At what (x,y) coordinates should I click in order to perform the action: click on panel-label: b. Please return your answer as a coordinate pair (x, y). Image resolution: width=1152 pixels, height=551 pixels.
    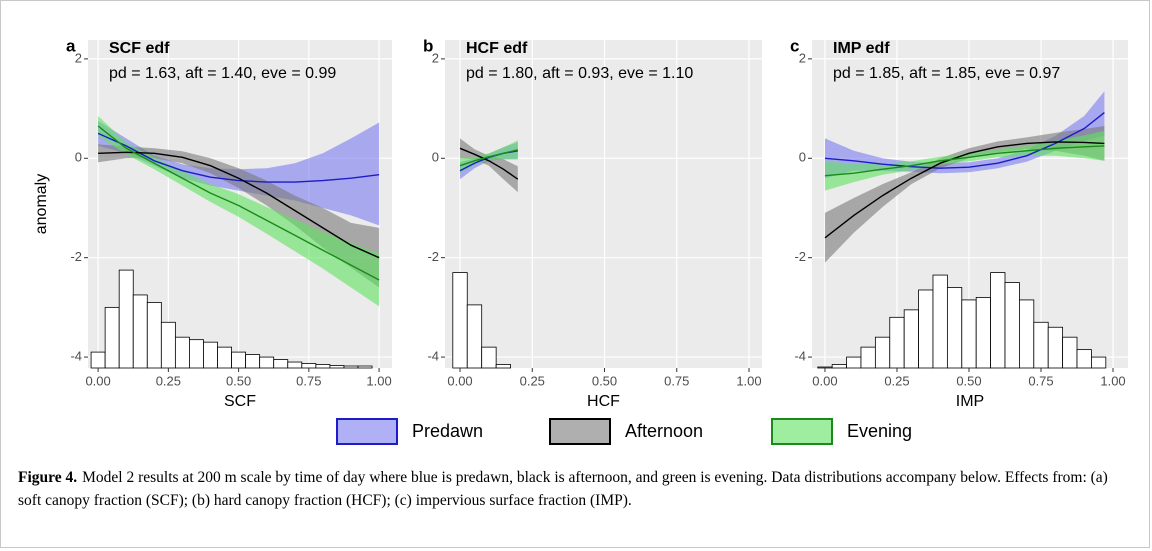
    Looking at the image, I should click on (428, 45).